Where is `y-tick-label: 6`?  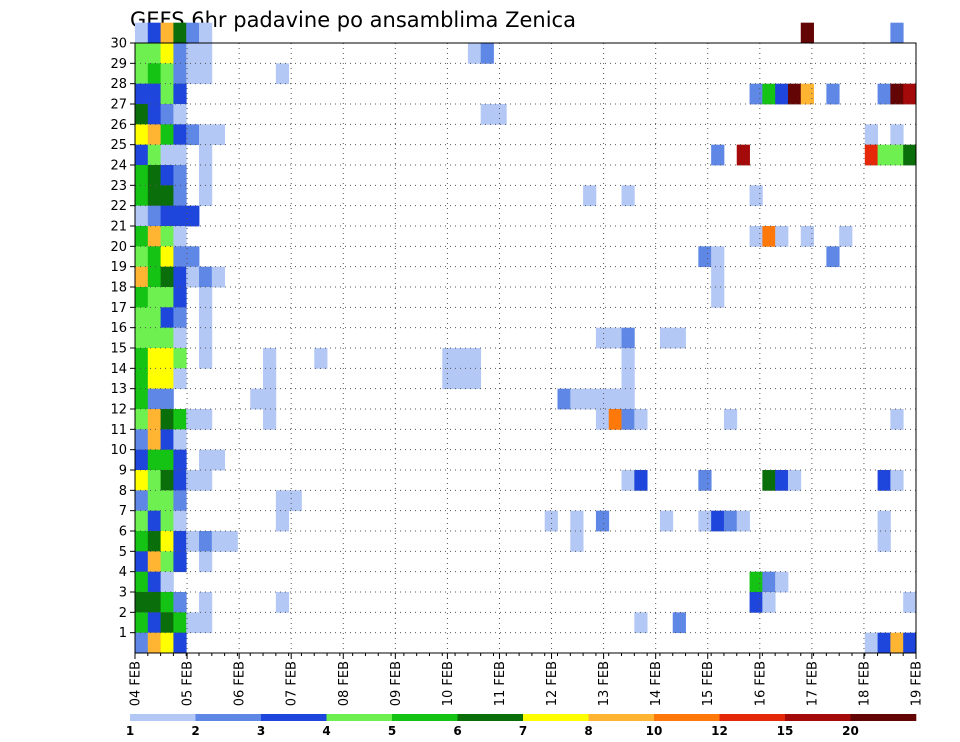 y-tick-label: 6 is located at coordinates (123, 532).